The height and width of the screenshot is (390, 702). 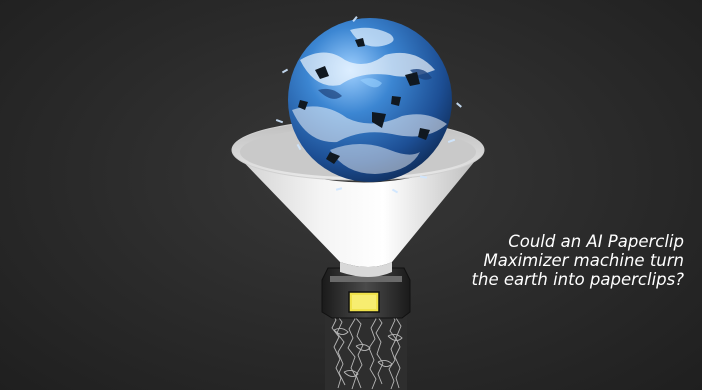 I want to click on caption-line-3: the earth into paperclips?, so click(x=577, y=279).